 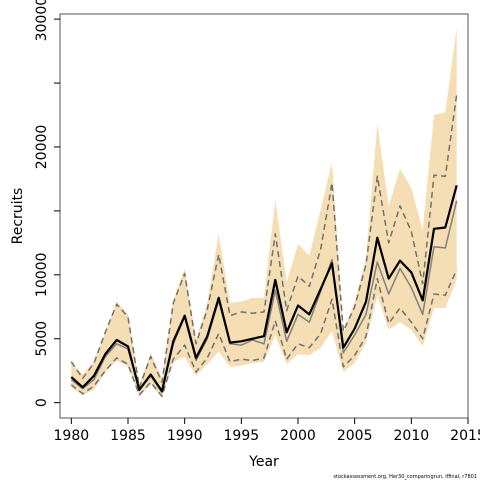 What do you see at coordinates (42, 20) in the screenshot?
I see `y-tick-label: 30000` at bounding box center [42, 20].